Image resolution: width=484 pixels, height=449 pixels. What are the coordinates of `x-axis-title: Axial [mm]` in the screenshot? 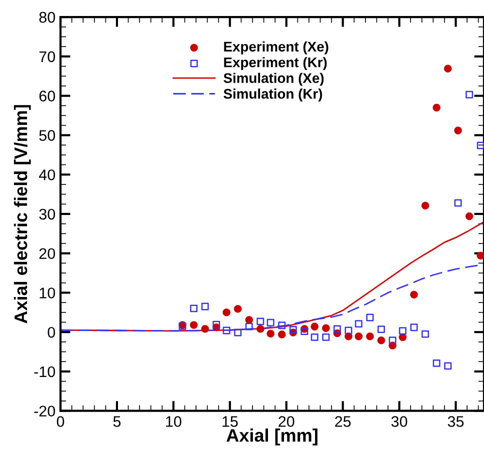 It's located at (272, 437).